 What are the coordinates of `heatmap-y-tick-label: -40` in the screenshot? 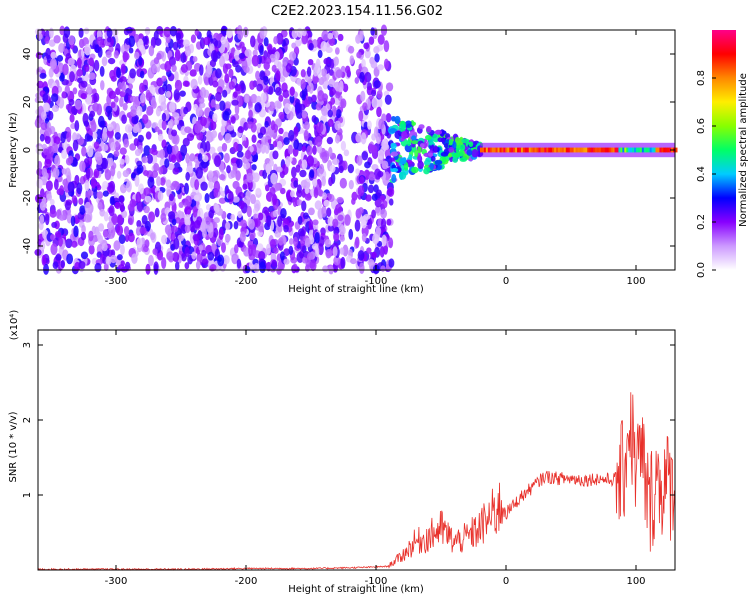 It's located at (27, 246).